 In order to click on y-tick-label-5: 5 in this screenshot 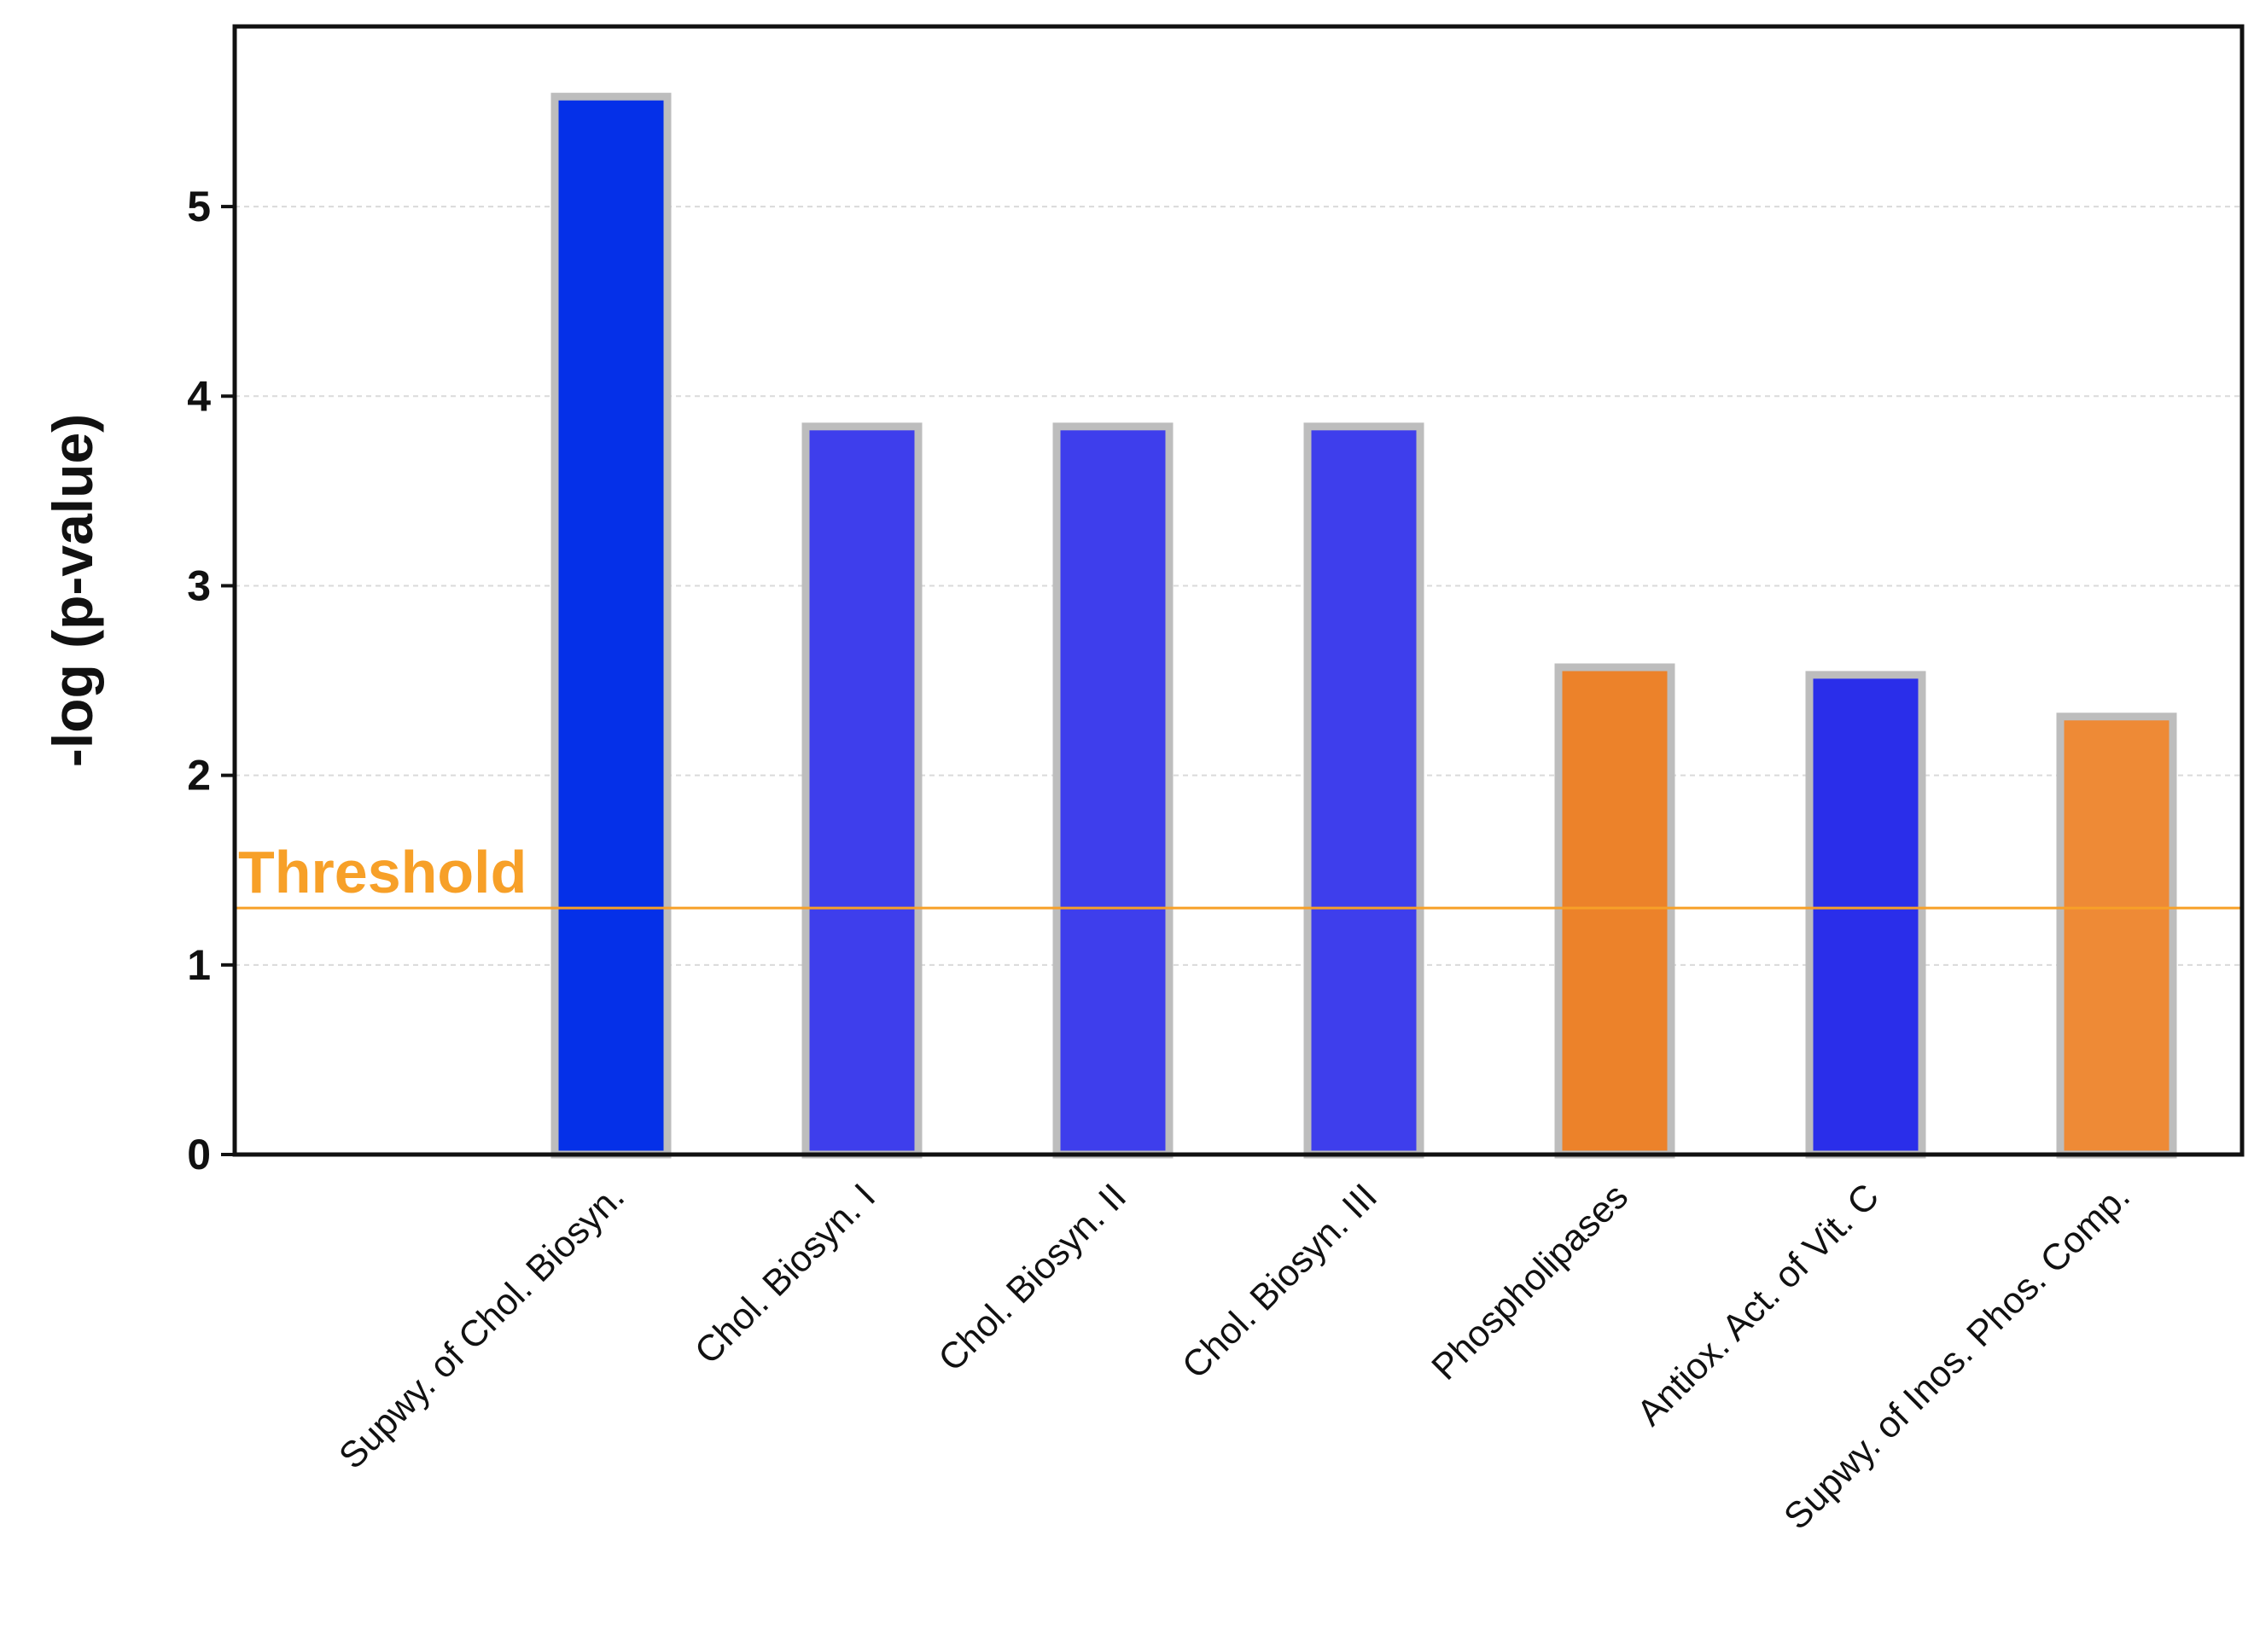, I will do `click(199, 206)`.